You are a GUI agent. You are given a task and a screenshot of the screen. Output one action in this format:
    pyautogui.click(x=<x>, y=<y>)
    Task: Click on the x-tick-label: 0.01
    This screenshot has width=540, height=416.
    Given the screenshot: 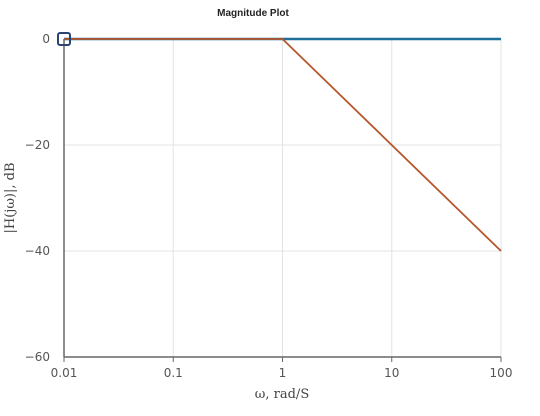 What is the action you would take?
    pyautogui.click(x=64, y=373)
    